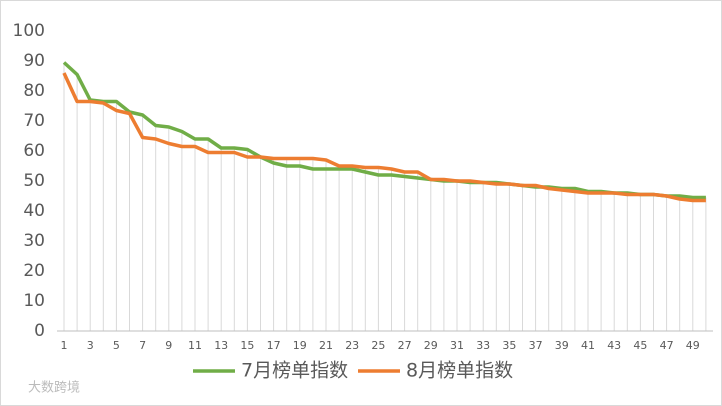 The image size is (722, 406). What do you see at coordinates (34, 61) in the screenshot?
I see `y-tick-label: 90` at bounding box center [34, 61].